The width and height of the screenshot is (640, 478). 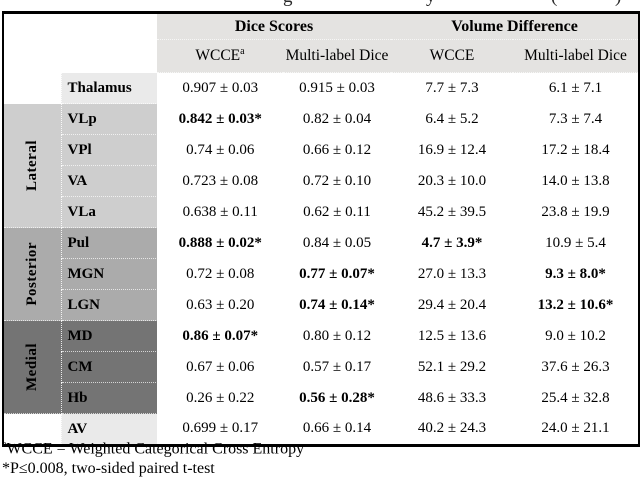 What do you see at coordinates (220, 274) in the screenshot?
I see `value-cell: 0.72 ± 0.08` at bounding box center [220, 274].